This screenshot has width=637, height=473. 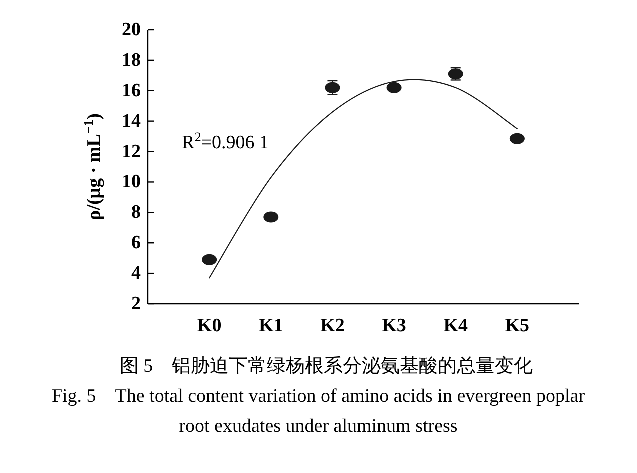 What do you see at coordinates (131, 30) in the screenshot?
I see `y-tick-label: 20` at bounding box center [131, 30].